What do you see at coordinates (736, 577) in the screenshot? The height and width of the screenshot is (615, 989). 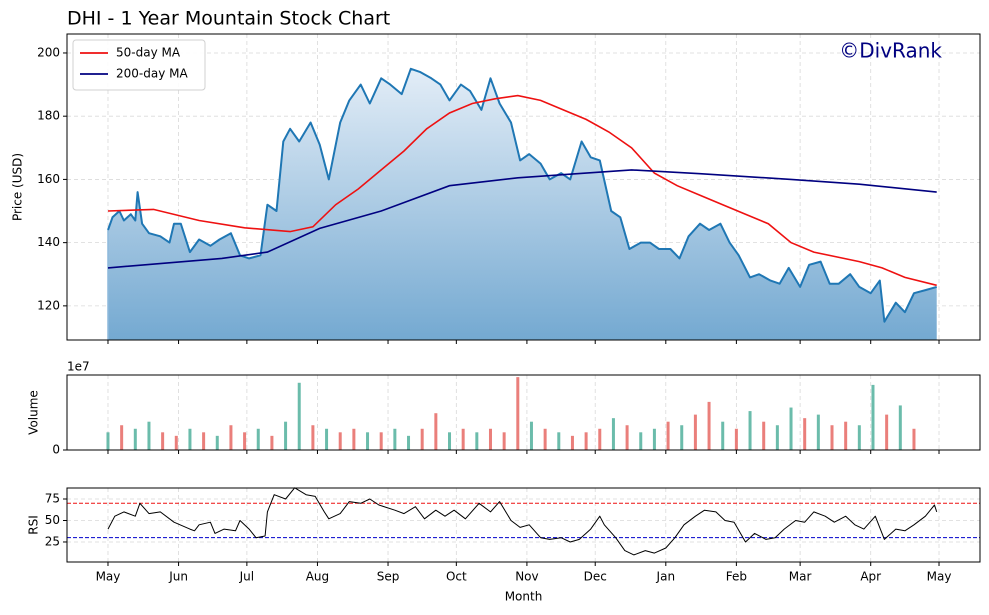 I see `x-tick-label: Feb` at bounding box center [736, 577].